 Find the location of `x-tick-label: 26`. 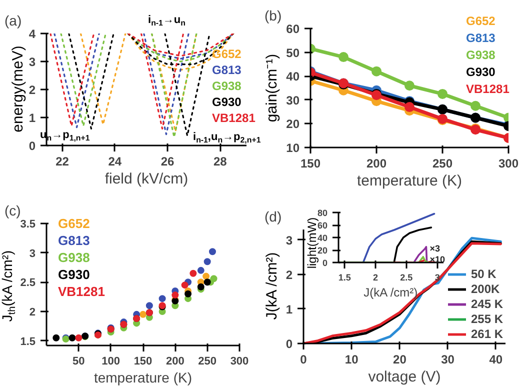

x-tick-label: 26 is located at coordinates (167, 161).